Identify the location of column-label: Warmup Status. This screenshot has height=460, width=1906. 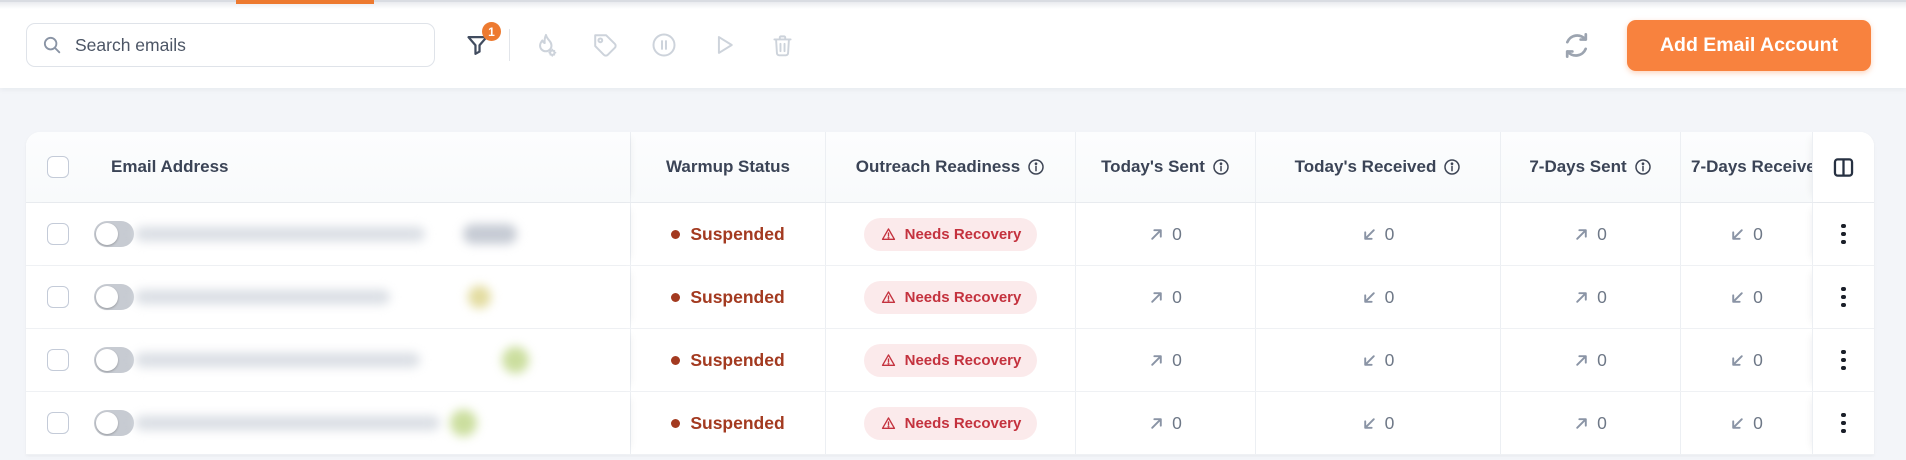
(728, 166).